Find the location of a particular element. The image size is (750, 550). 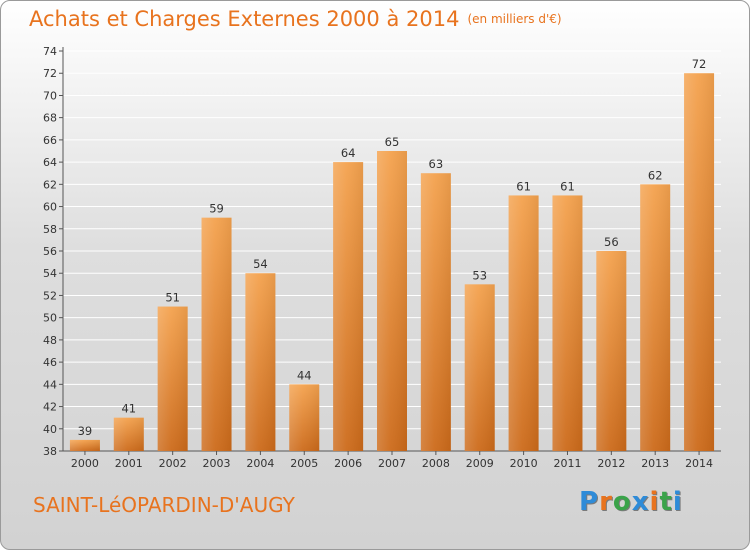

commune-name: SAINT-LéOPARDIN-D'AUGY is located at coordinates (164, 505).